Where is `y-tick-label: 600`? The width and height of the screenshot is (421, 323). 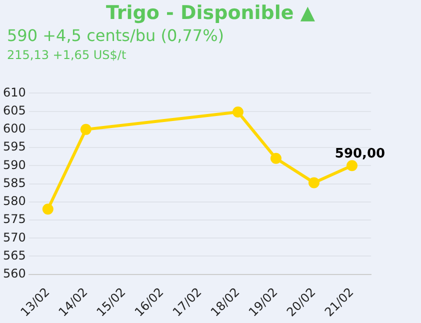
y-tick-label: 600 is located at coordinates (14, 129).